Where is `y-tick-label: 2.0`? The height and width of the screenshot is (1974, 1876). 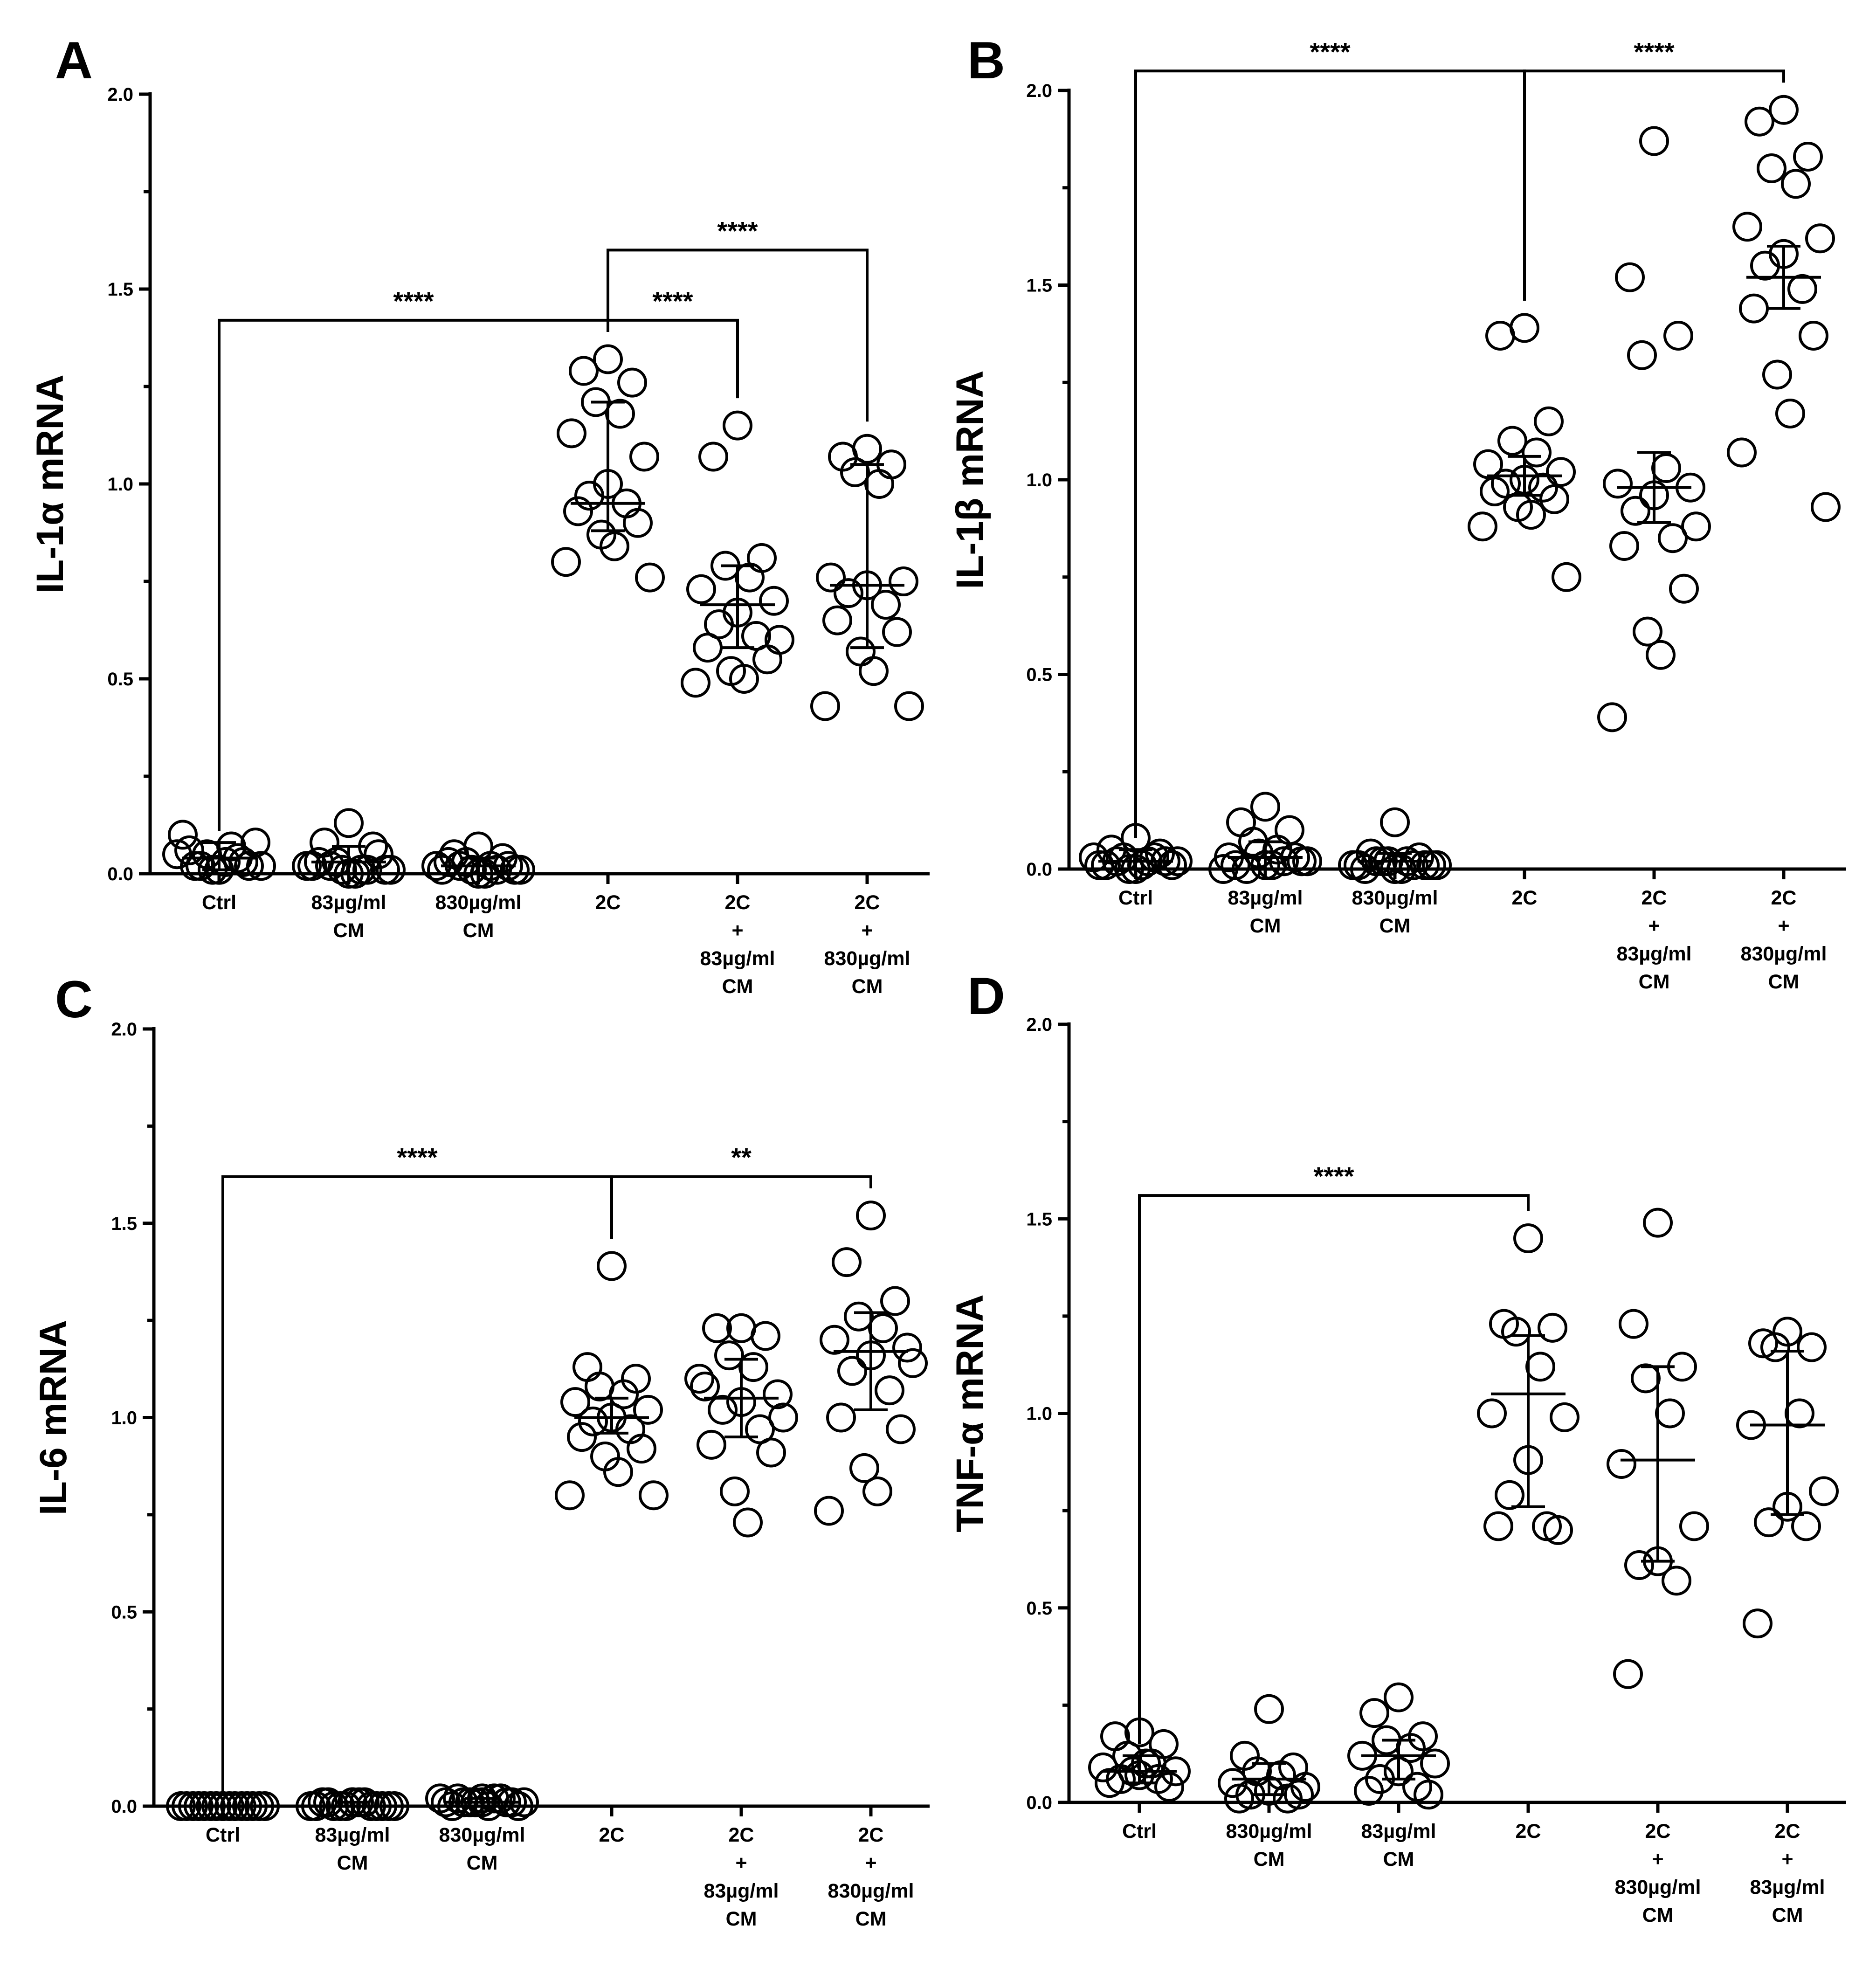
y-tick-label: 2.0 is located at coordinates (124, 1029).